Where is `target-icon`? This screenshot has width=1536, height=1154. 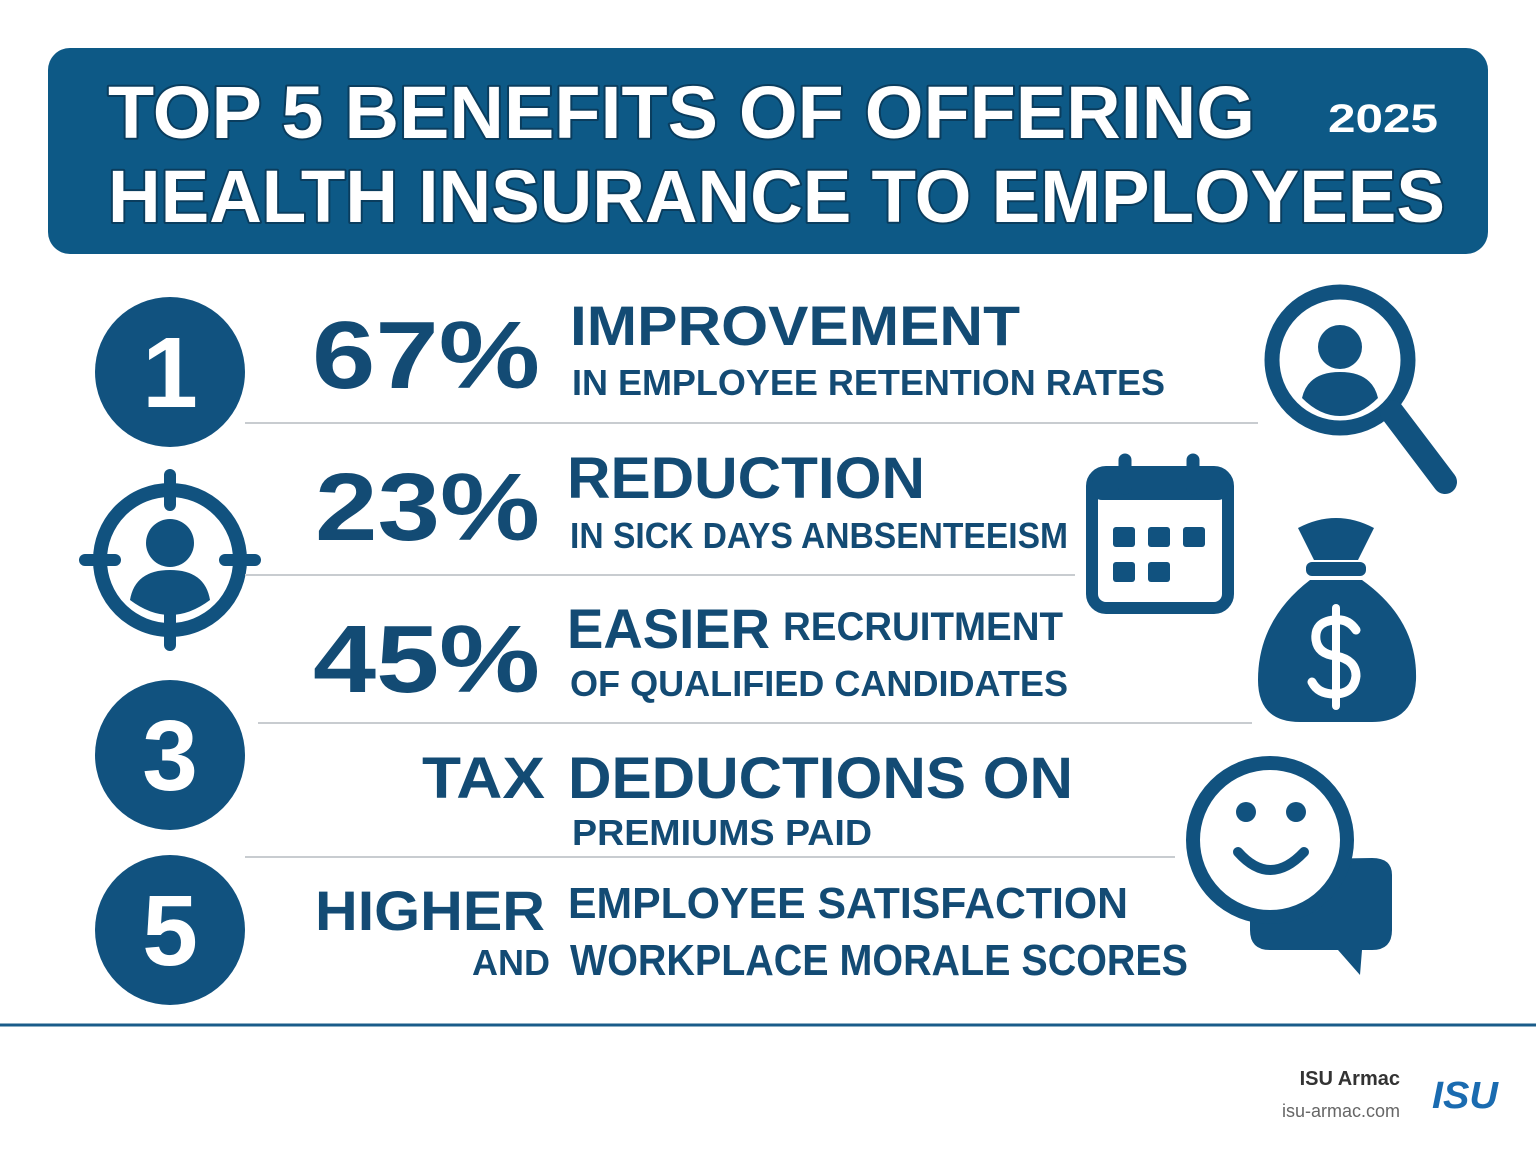
target-icon is located at coordinates (170, 560).